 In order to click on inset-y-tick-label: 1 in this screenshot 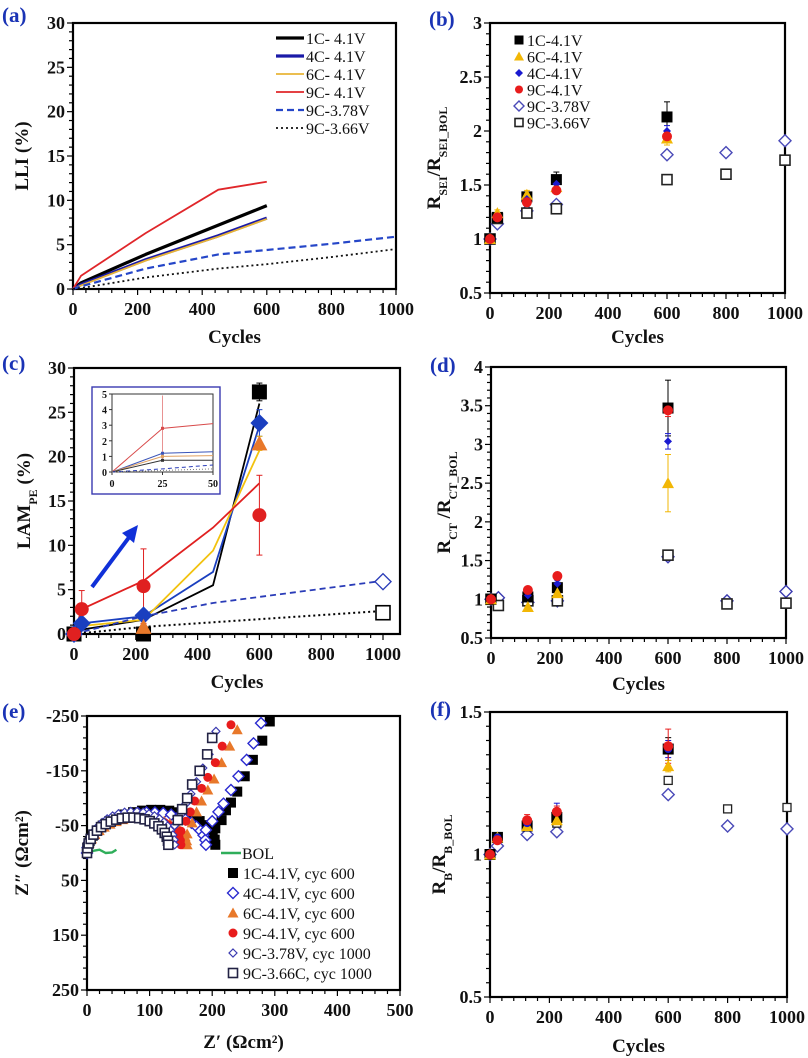, I will do `click(104, 457)`.